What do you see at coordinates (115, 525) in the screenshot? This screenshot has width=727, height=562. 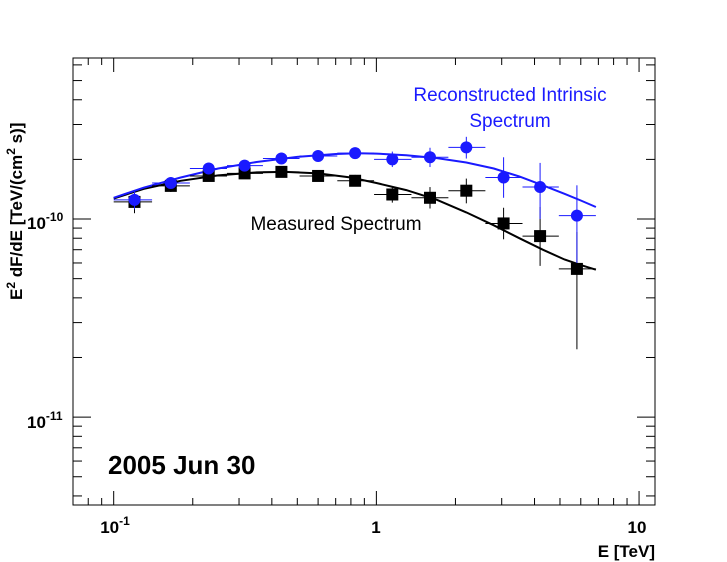 I see `x-tick-label-0.1: 10-1` at bounding box center [115, 525].